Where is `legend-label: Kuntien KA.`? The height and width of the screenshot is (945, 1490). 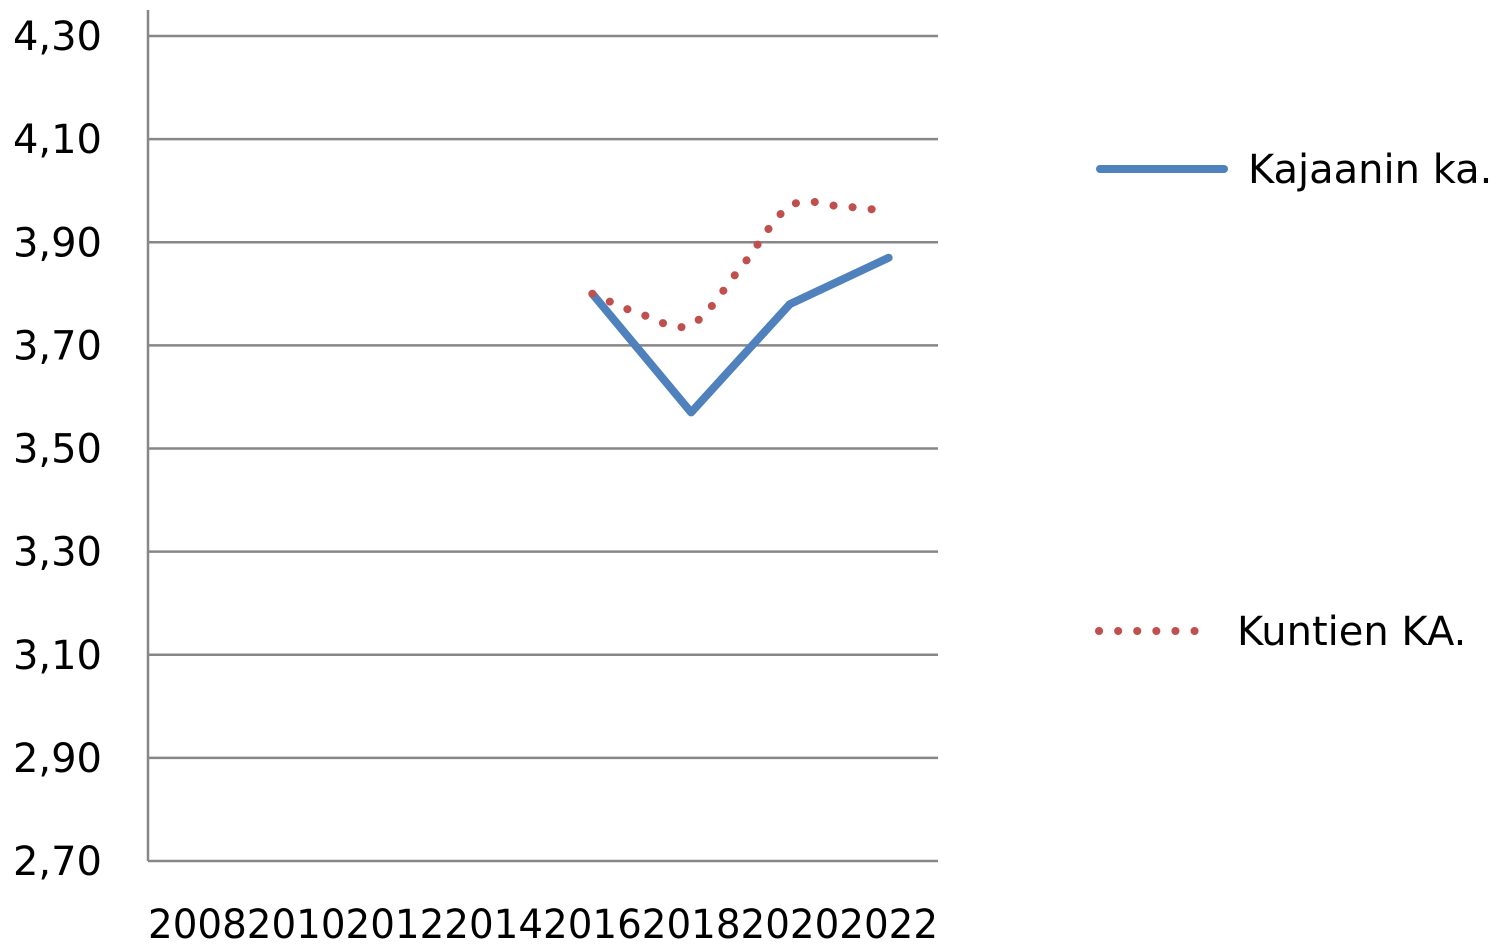
legend-label: Kuntien KA. is located at coordinates (1351, 632).